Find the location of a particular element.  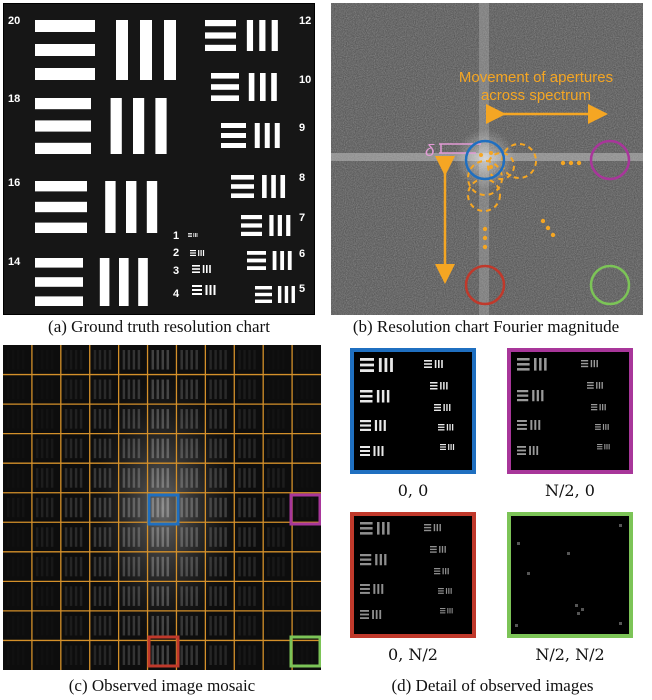

group-9-vbar is located at coordinates (267, 135).